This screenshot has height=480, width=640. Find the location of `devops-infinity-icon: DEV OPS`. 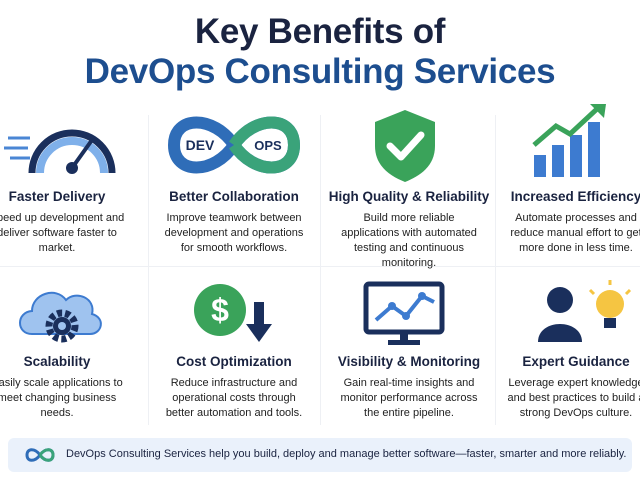

devops-infinity-icon: DEV OPS is located at coordinates (234, 145).